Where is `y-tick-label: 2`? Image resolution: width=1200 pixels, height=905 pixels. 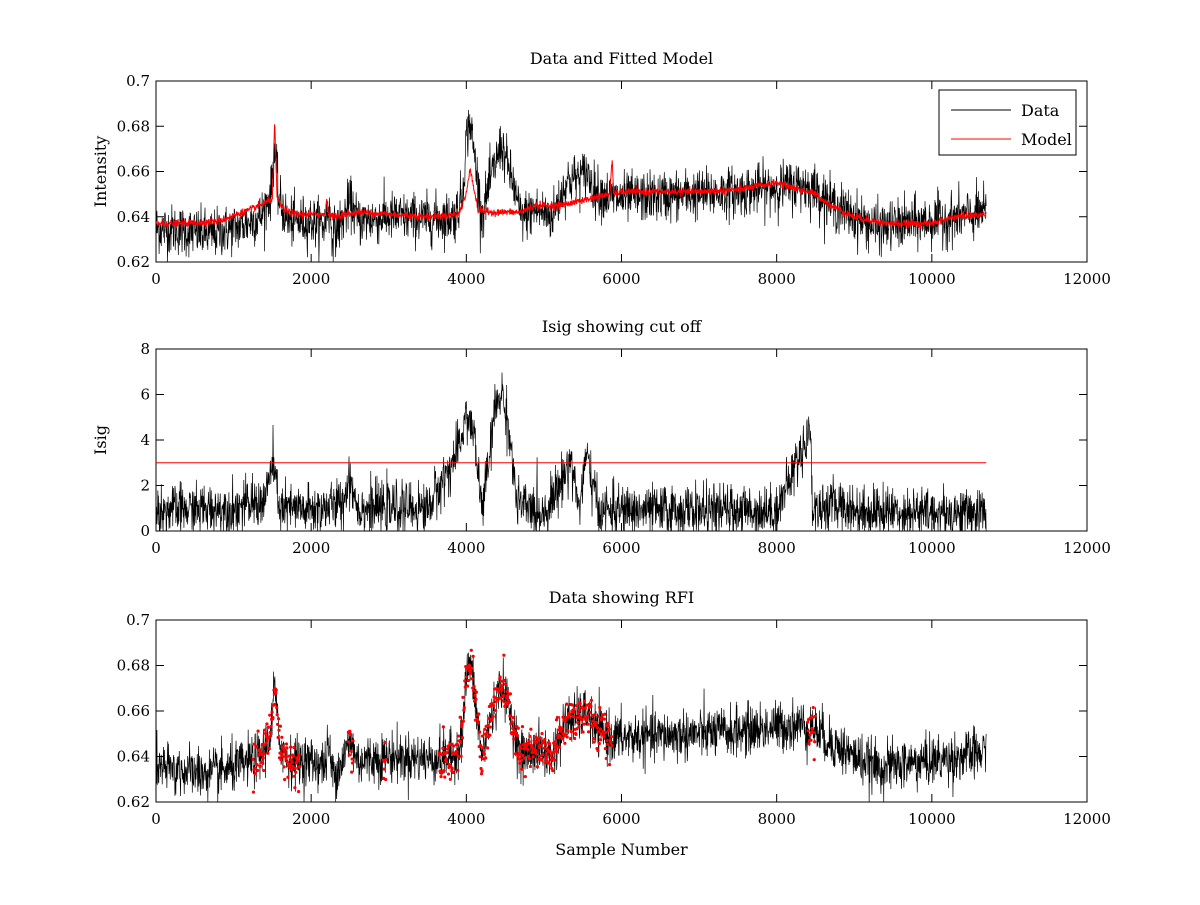
y-tick-label: 2 is located at coordinates (145, 486).